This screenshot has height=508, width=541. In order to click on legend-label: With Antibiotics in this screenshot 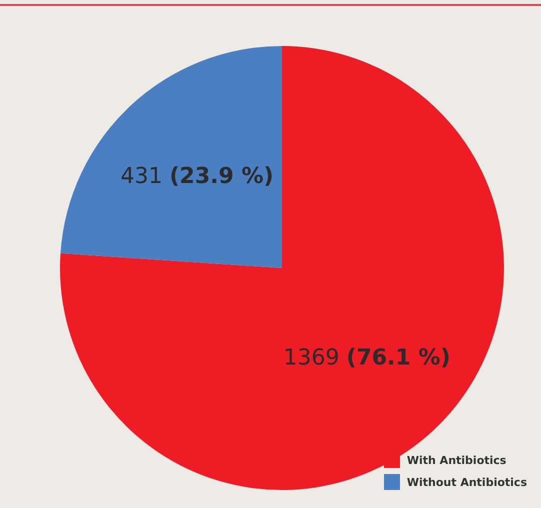, I will do `click(456, 460)`.